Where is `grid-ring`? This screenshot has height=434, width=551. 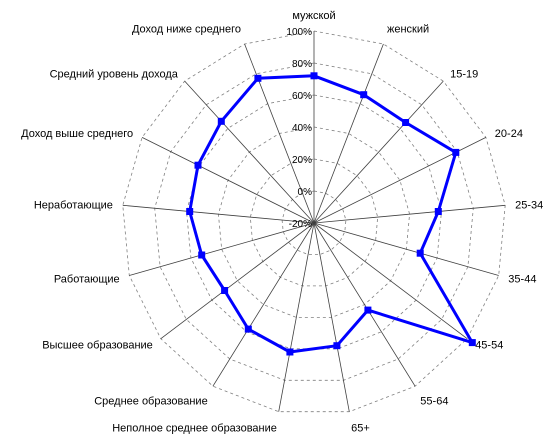
grid-ring is located at coordinates (314, 222).